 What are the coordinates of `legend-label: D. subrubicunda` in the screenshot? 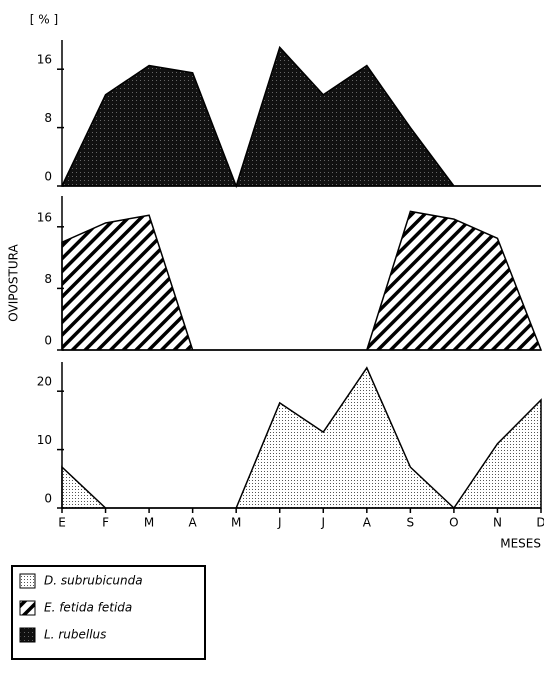 It's located at (93, 581).